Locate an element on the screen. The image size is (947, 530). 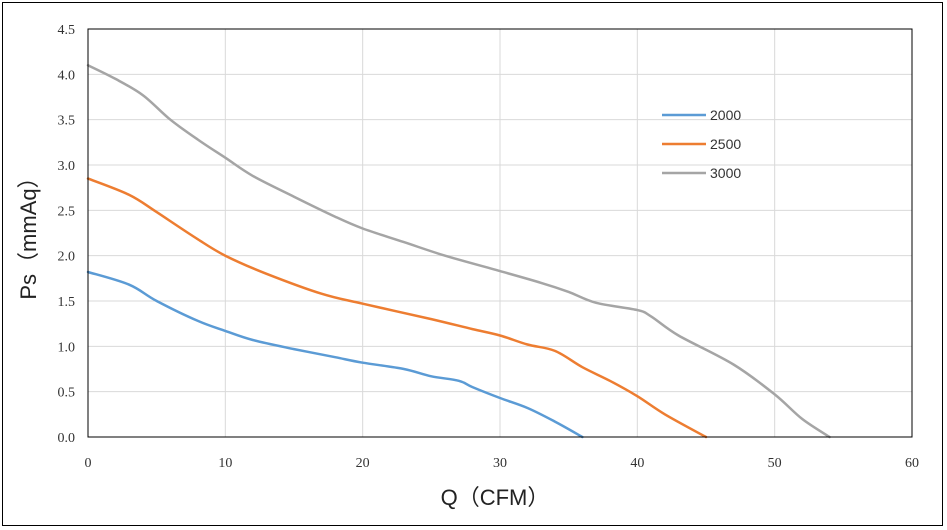
legend-label: 3000 is located at coordinates (725, 173).